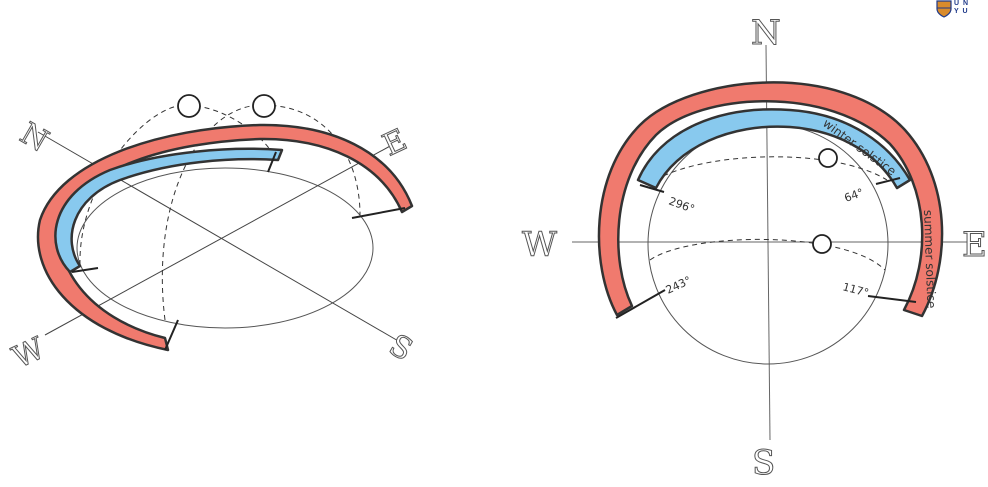  Describe the element at coordinates (679, 285) in the screenshot. I see `right-angle-sw: 243°` at that location.